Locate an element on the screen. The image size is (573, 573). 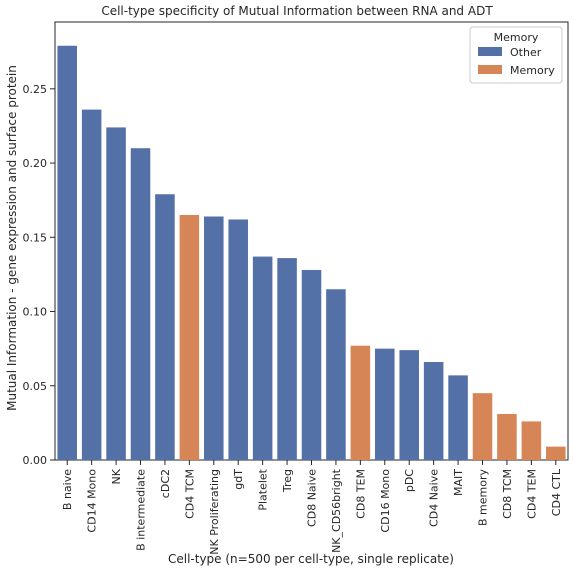
y-tick-label: 0.10 is located at coordinates (35, 312).